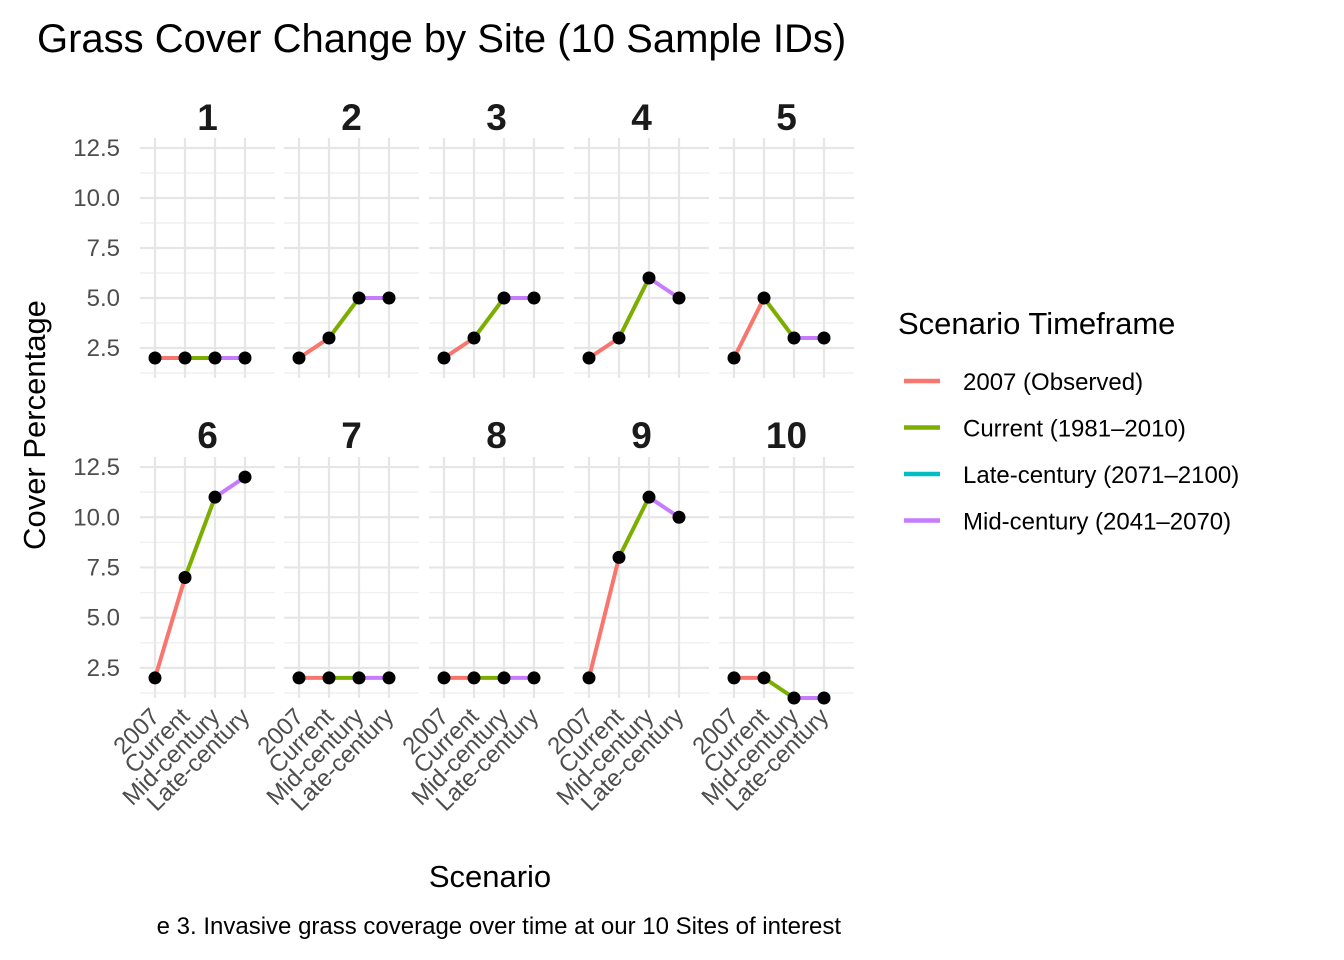 The height and width of the screenshot is (960, 1344). Describe the element at coordinates (641, 237) in the screenshot. I see `facet-panel-4: 4` at that location.